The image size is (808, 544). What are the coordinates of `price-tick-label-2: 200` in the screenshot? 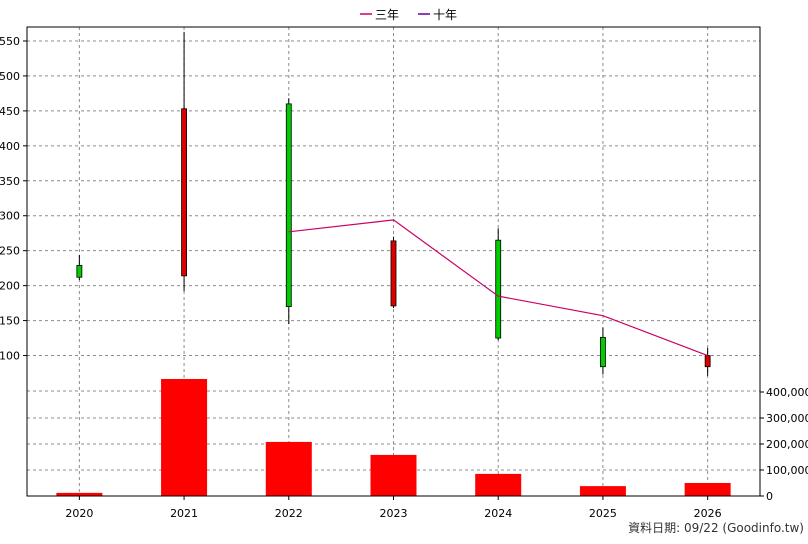 It's located at (10, 286).